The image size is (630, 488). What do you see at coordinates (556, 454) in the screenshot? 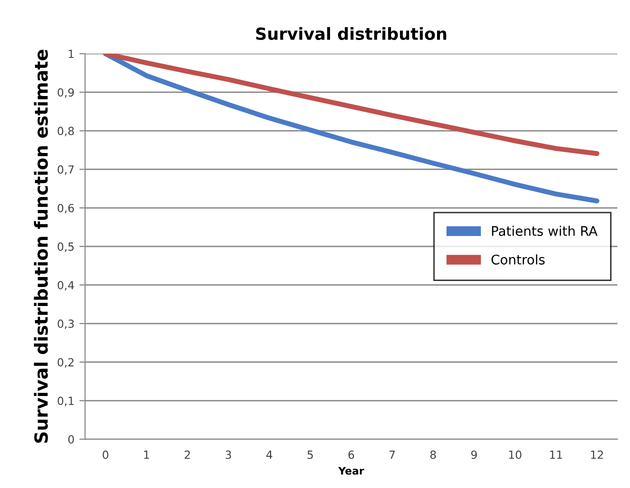
I see `x-tick-label: 11` at bounding box center [556, 454].